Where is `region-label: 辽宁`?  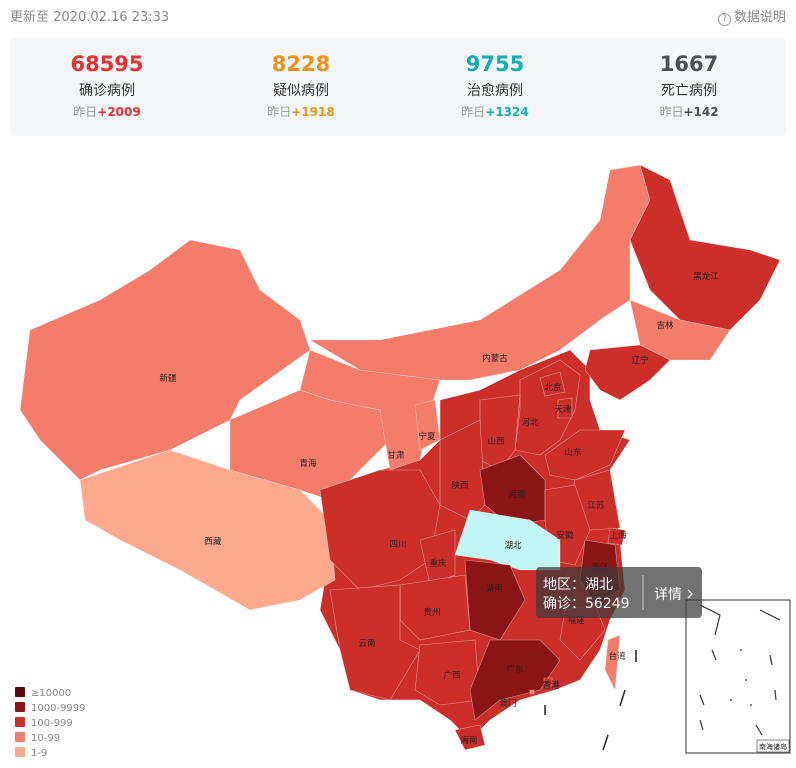 region-label: 辽宁 is located at coordinates (639, 360).